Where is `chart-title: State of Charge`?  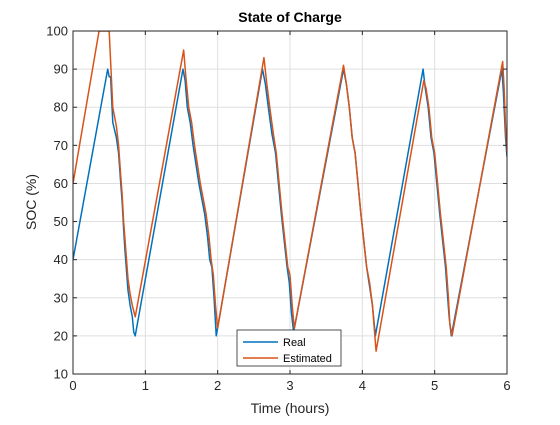
chart-title: State of Charge is located at coordinates (290, 17).